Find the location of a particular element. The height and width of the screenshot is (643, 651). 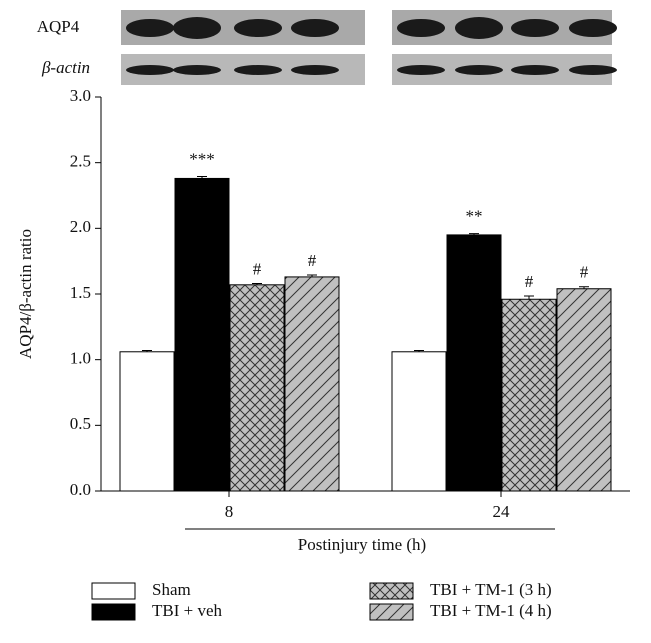

western-blots is located at coordinates (369, 47).